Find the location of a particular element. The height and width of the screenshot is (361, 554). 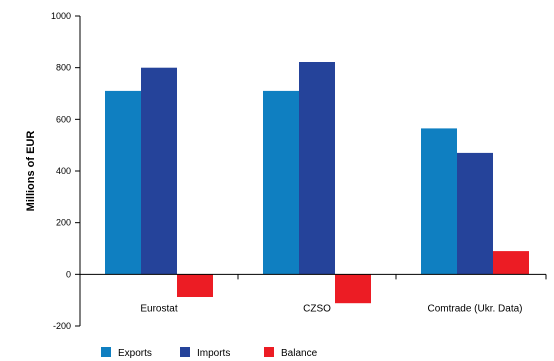

y-tick-label: -200 is located at coordinates (62, 326).